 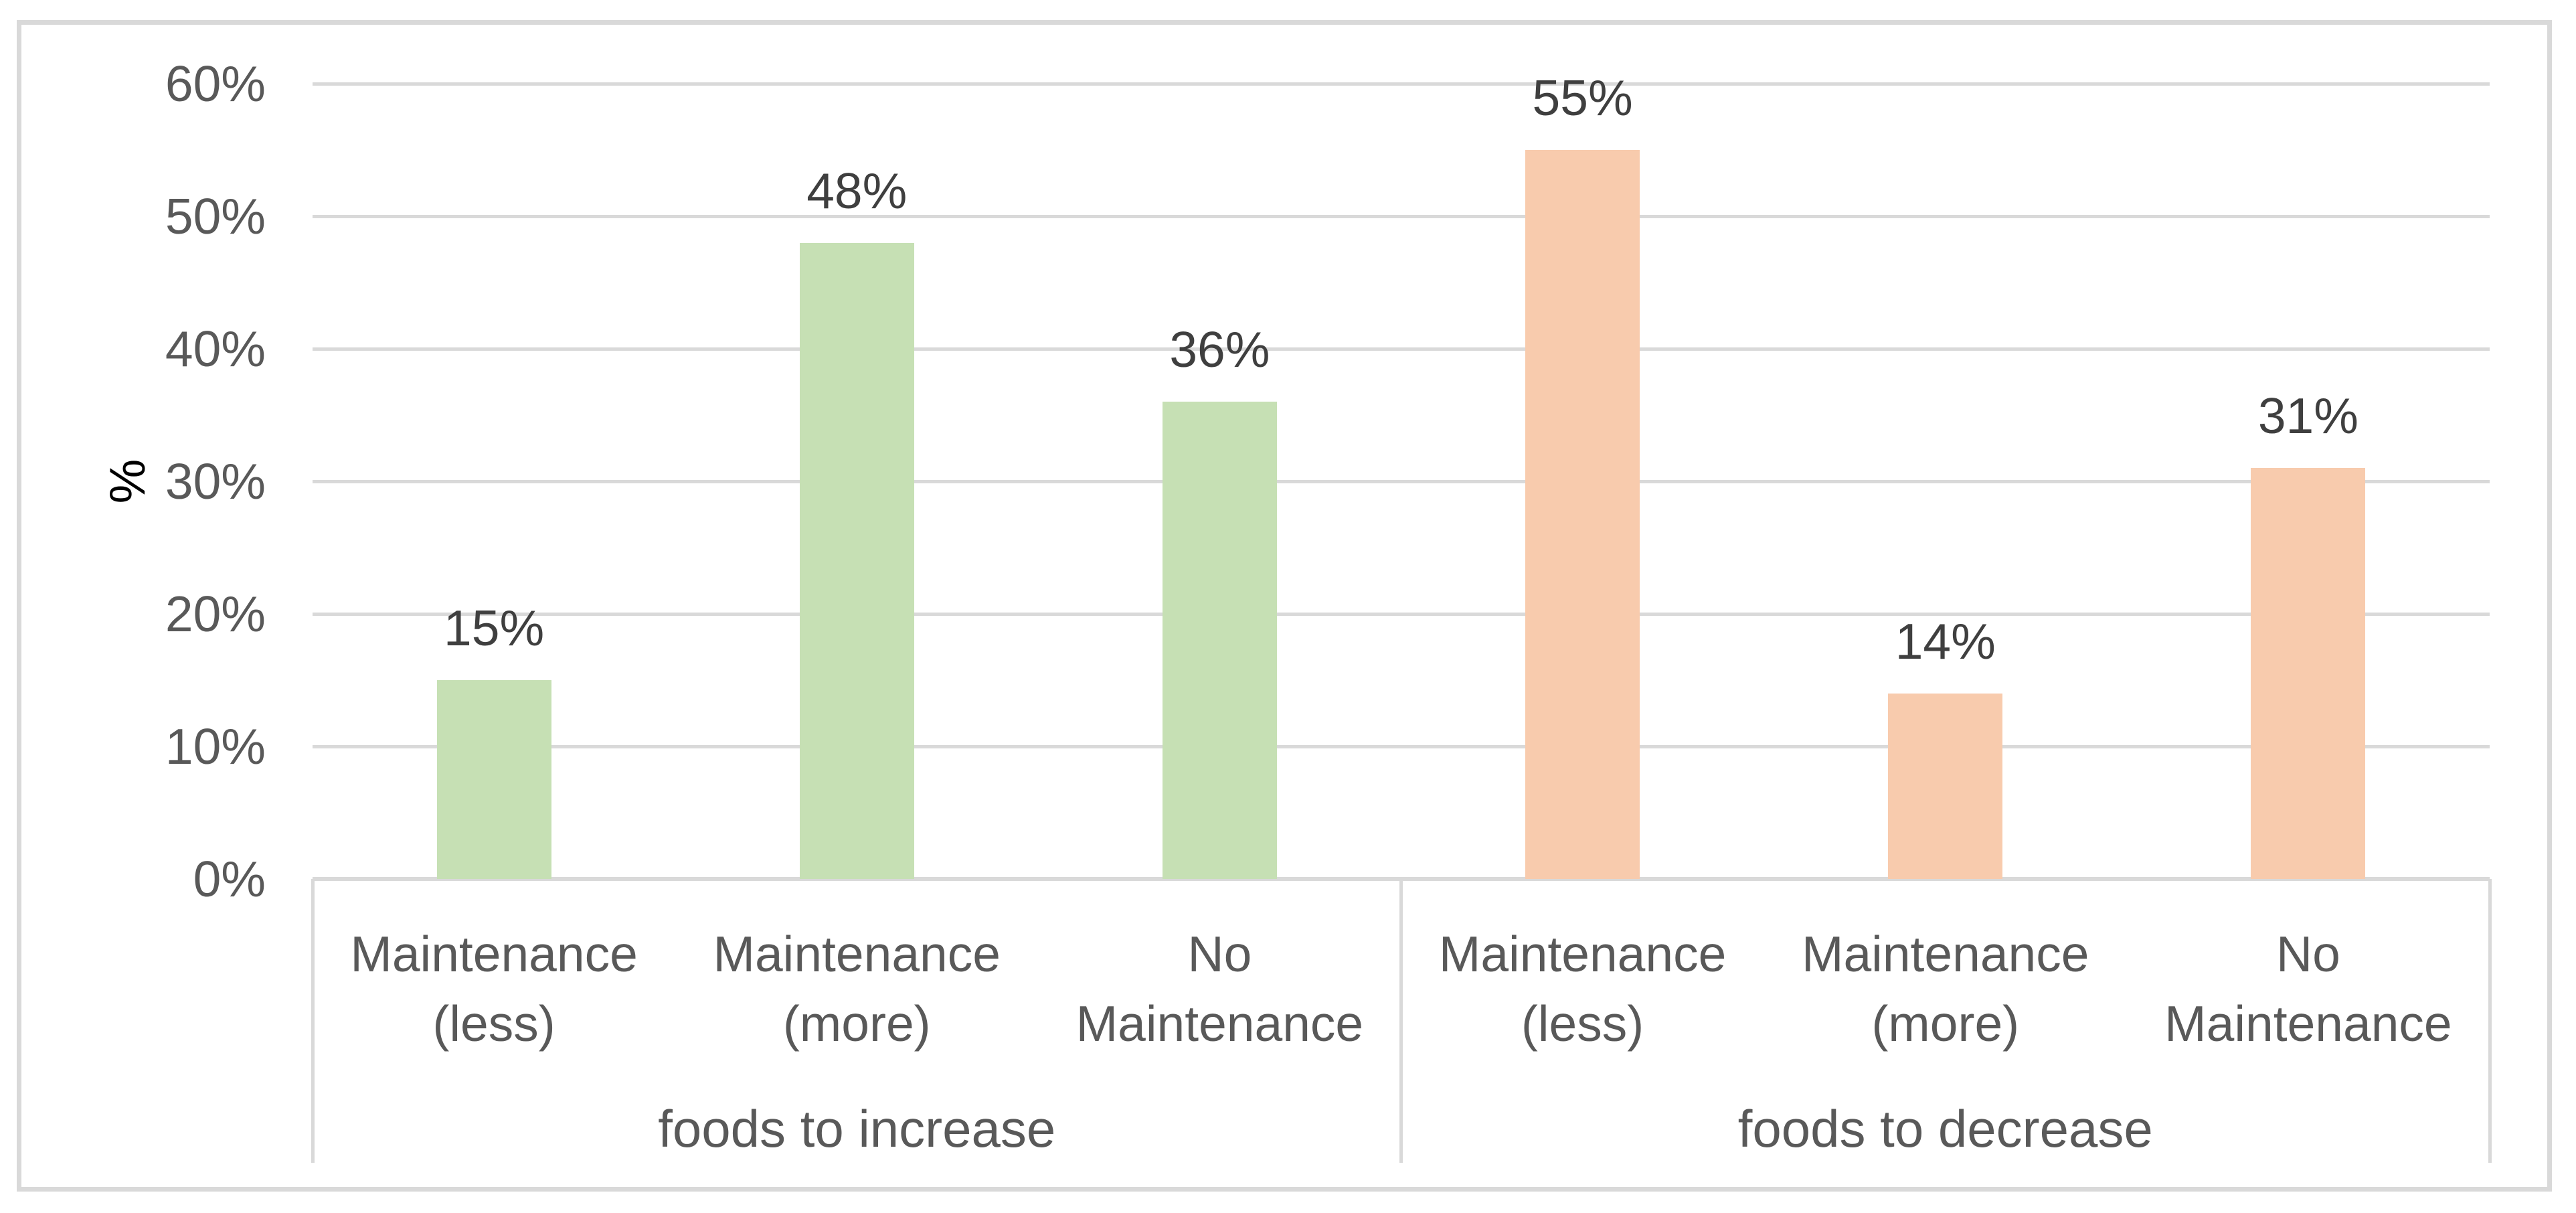 What do you see at coordinates (1401, 84) in the screenshot?
I see `gridline-60%` at bounding box center [1401, 84].